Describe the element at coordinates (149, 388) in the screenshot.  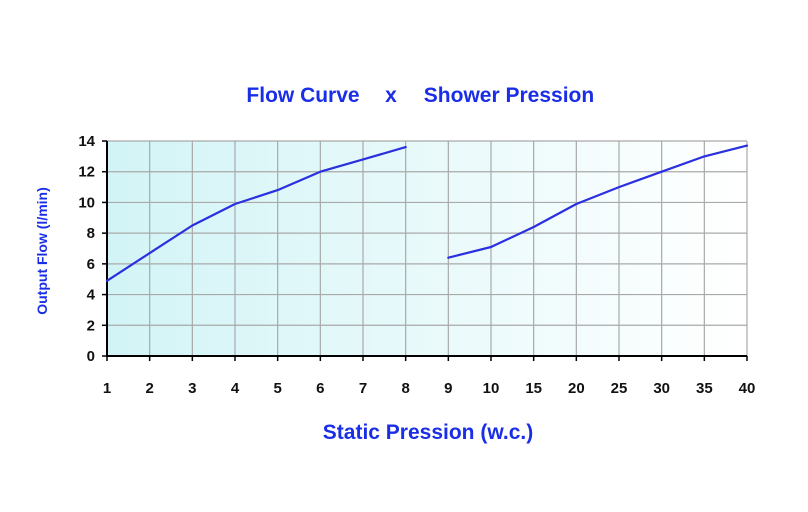
I see `x-tick-label: 2` at that location.